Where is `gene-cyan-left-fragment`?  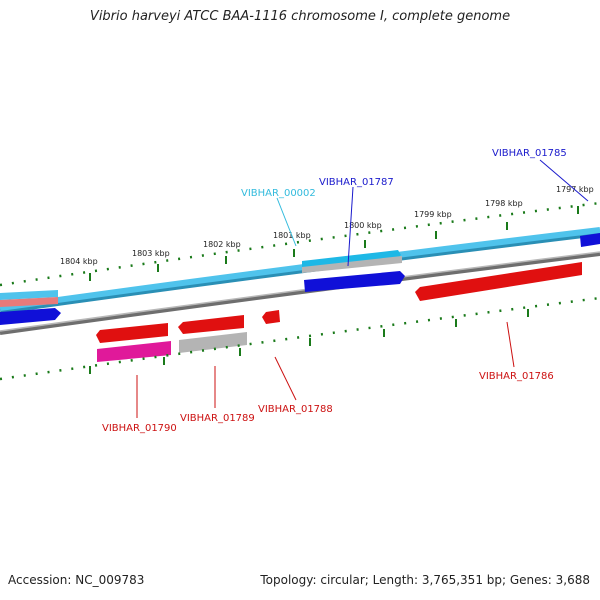
gene-cyan-left-fragment is located at coordinates (29, 295).